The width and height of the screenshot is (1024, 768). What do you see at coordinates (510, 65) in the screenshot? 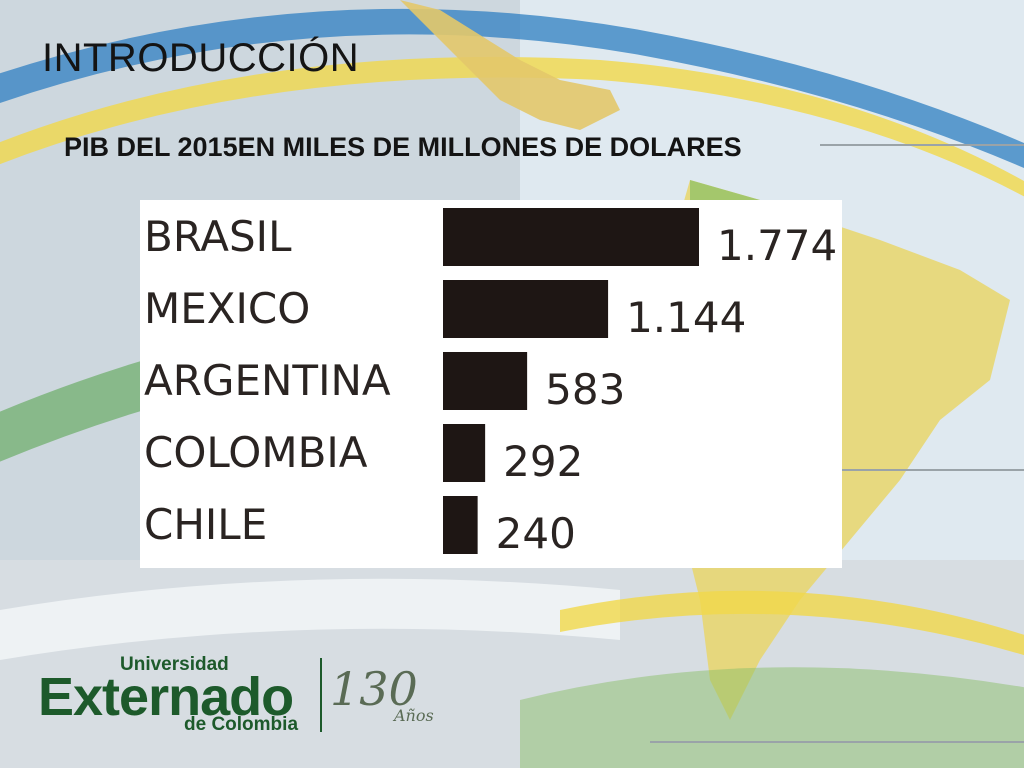
I see `mexico-map` at bounding box center [510, 65].